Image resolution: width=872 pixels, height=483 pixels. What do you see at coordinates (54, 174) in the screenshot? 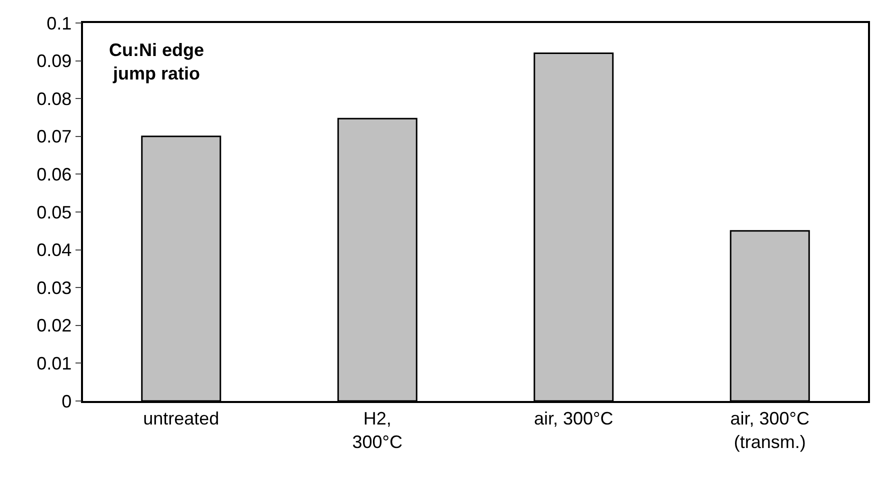
I see `y-tick-label: 0.06` at bounding box center [54, 174].